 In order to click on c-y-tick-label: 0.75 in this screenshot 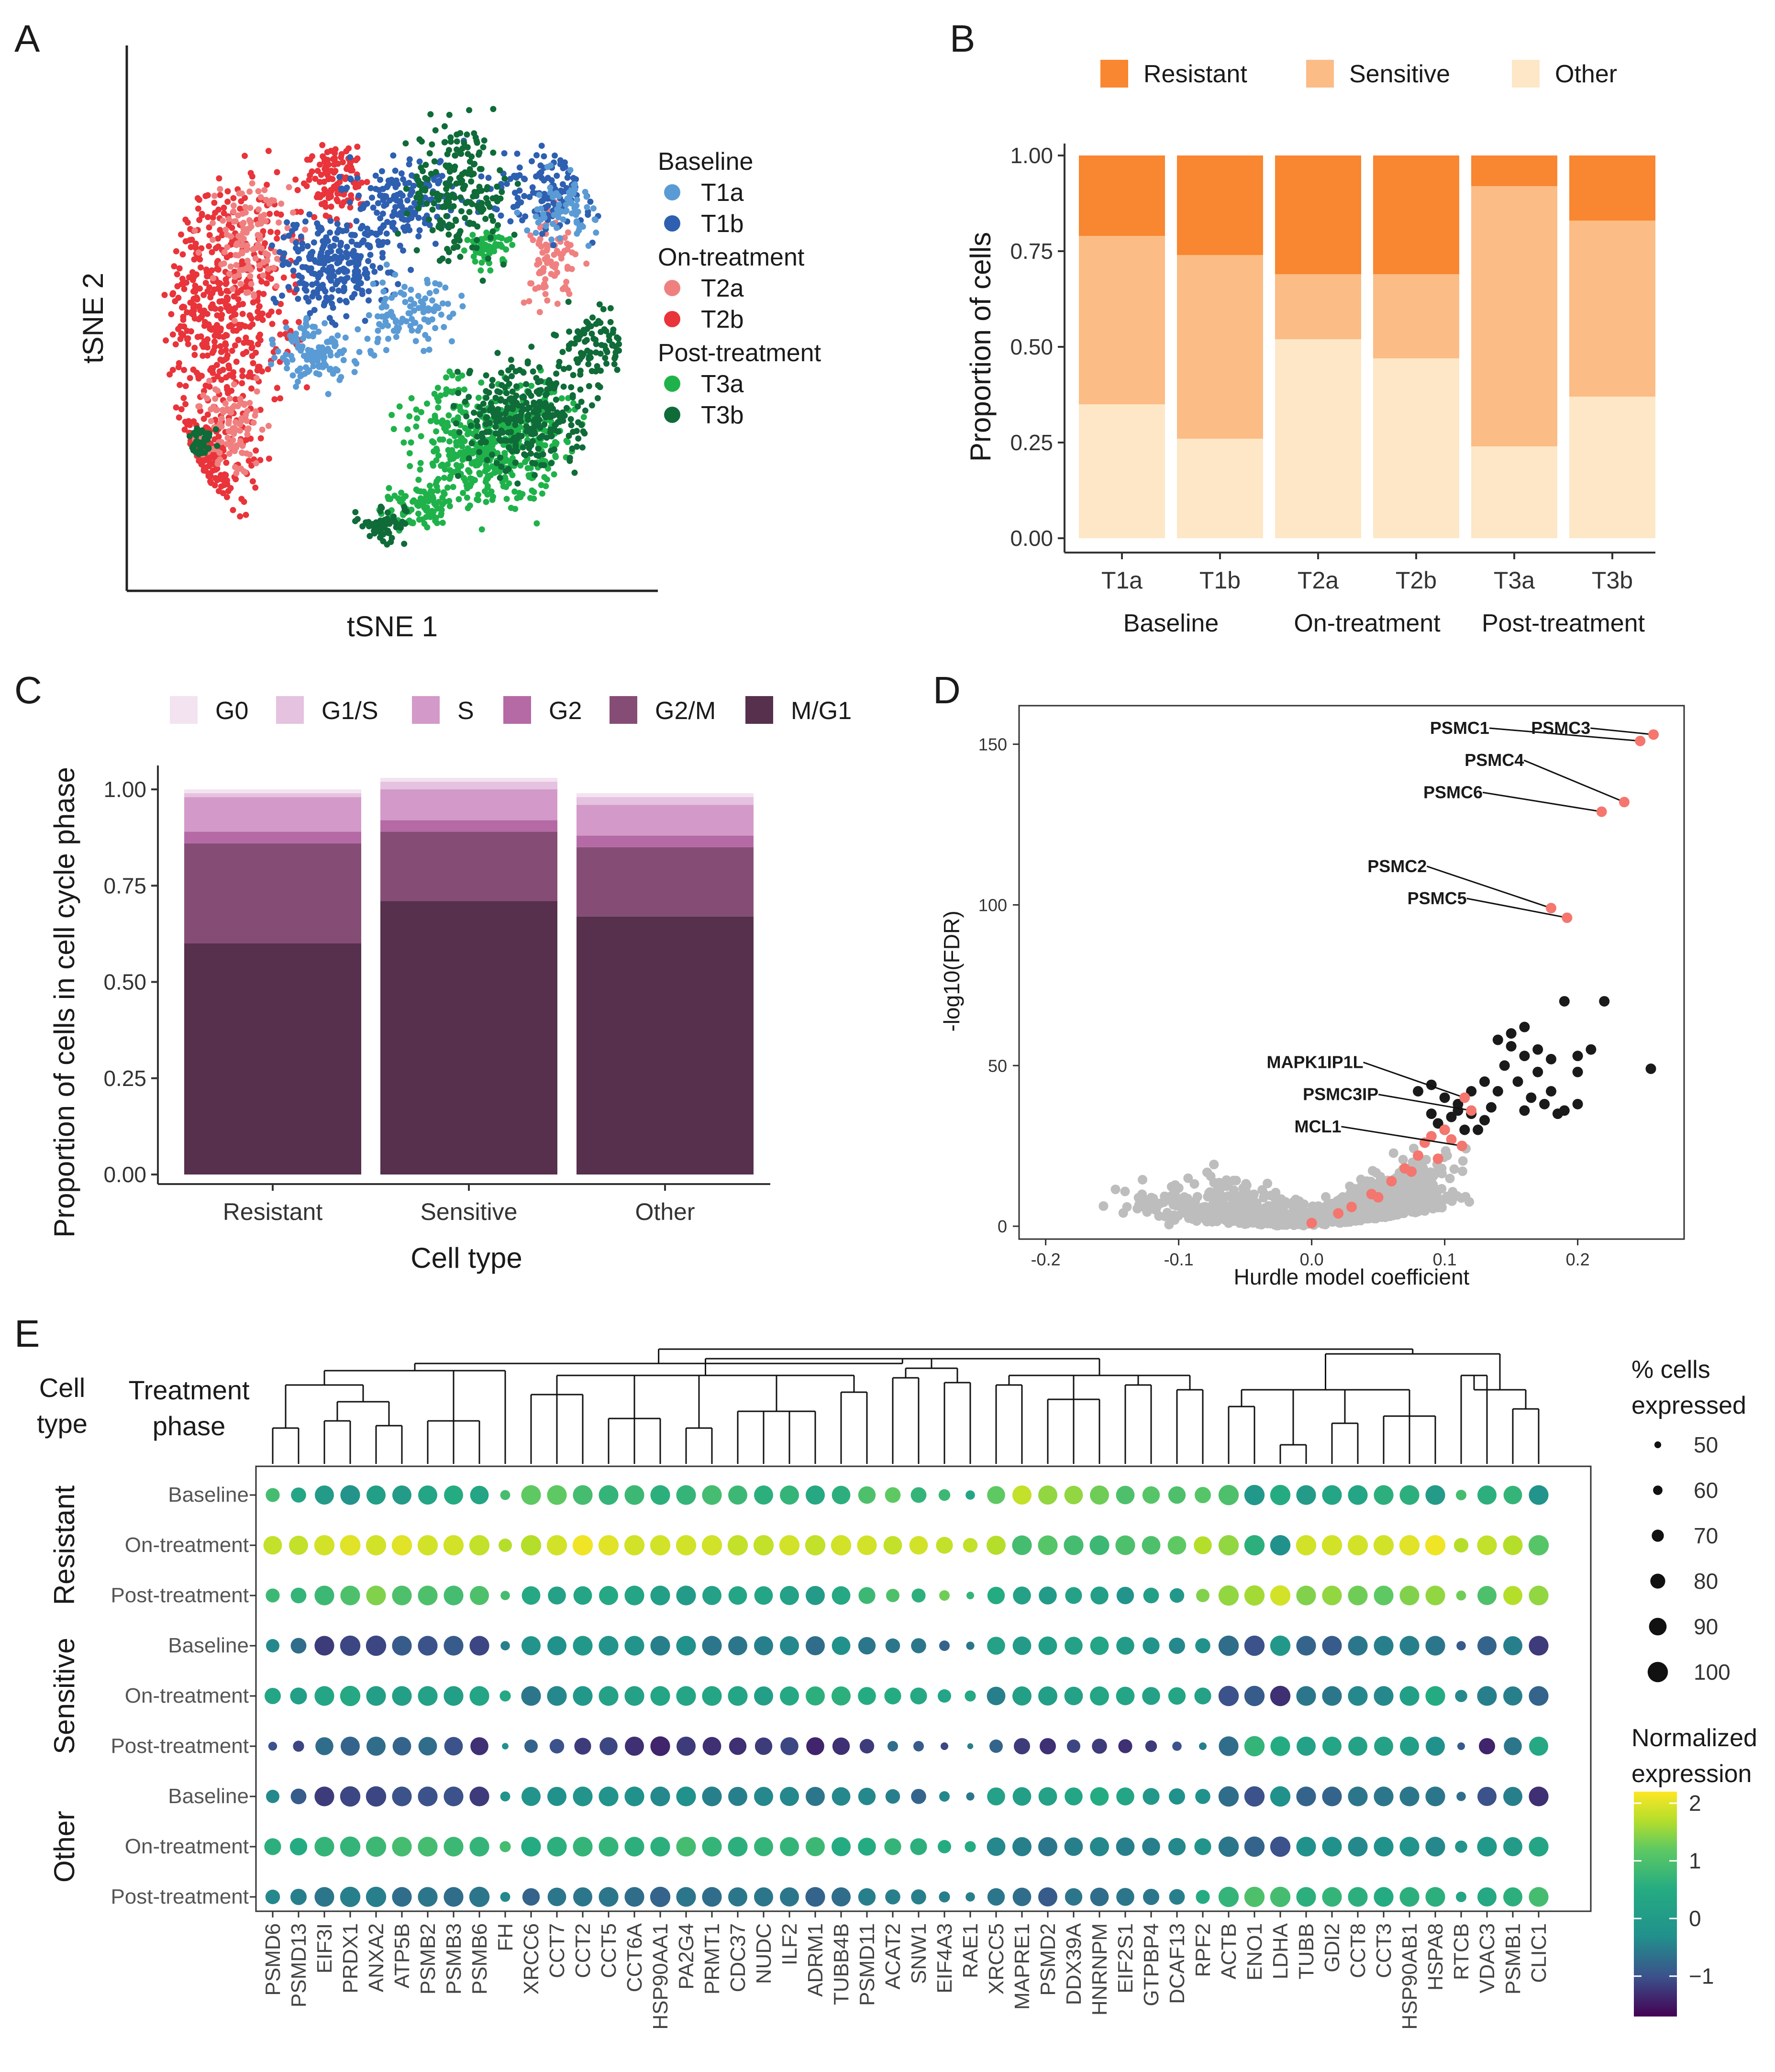, I will do `click(124, 885)`.